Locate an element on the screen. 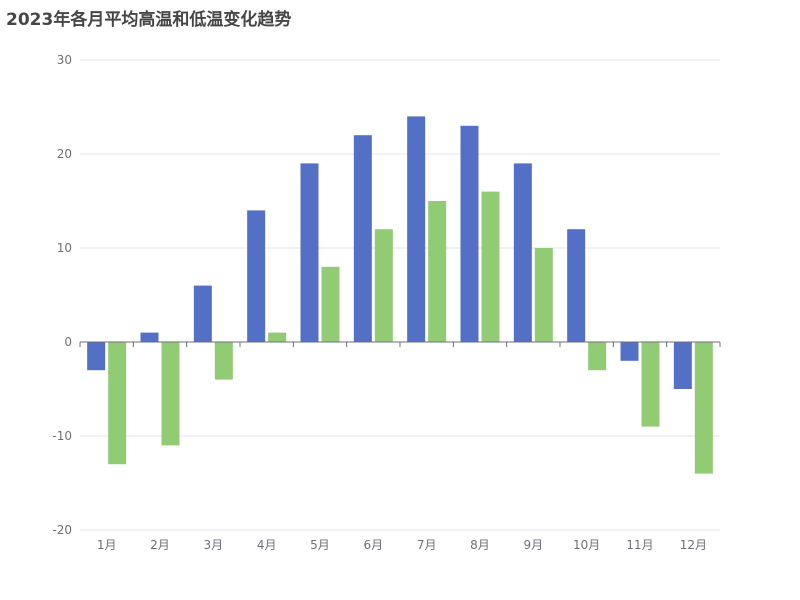 The width and height of the screenshot is (800, 600). y-tick-label: -20 is located at coordinates (62, 530).